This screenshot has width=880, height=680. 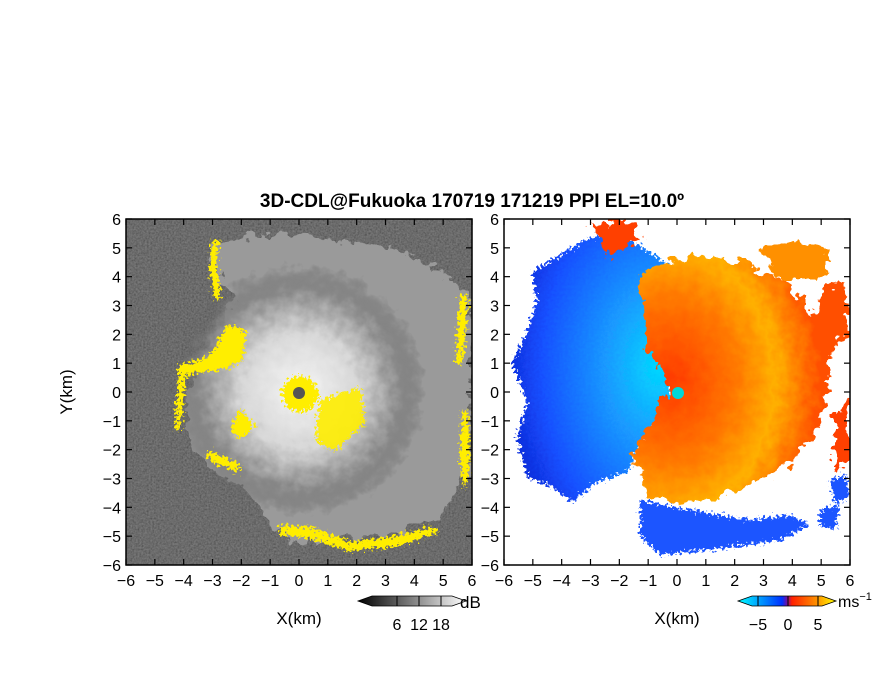 I want to click on left-x-tick-label: −3, so click(x=212, y=581).